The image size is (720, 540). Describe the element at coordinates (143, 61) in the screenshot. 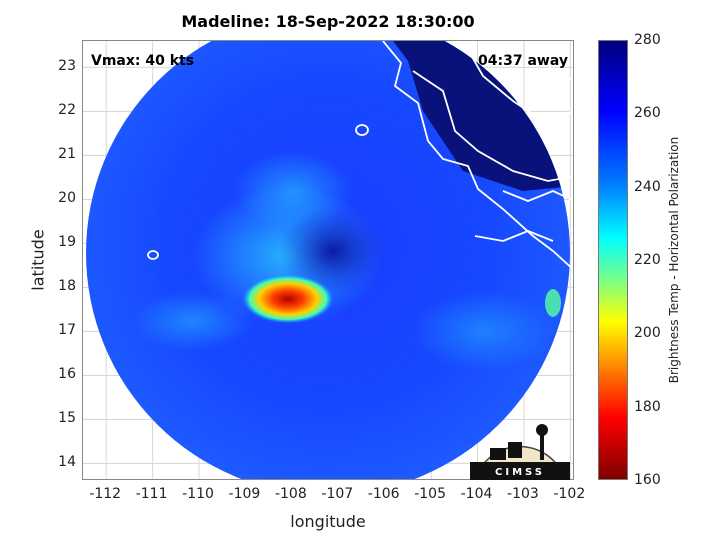

I see `vmax-annotation: Vmax: 40 kts` at that location.